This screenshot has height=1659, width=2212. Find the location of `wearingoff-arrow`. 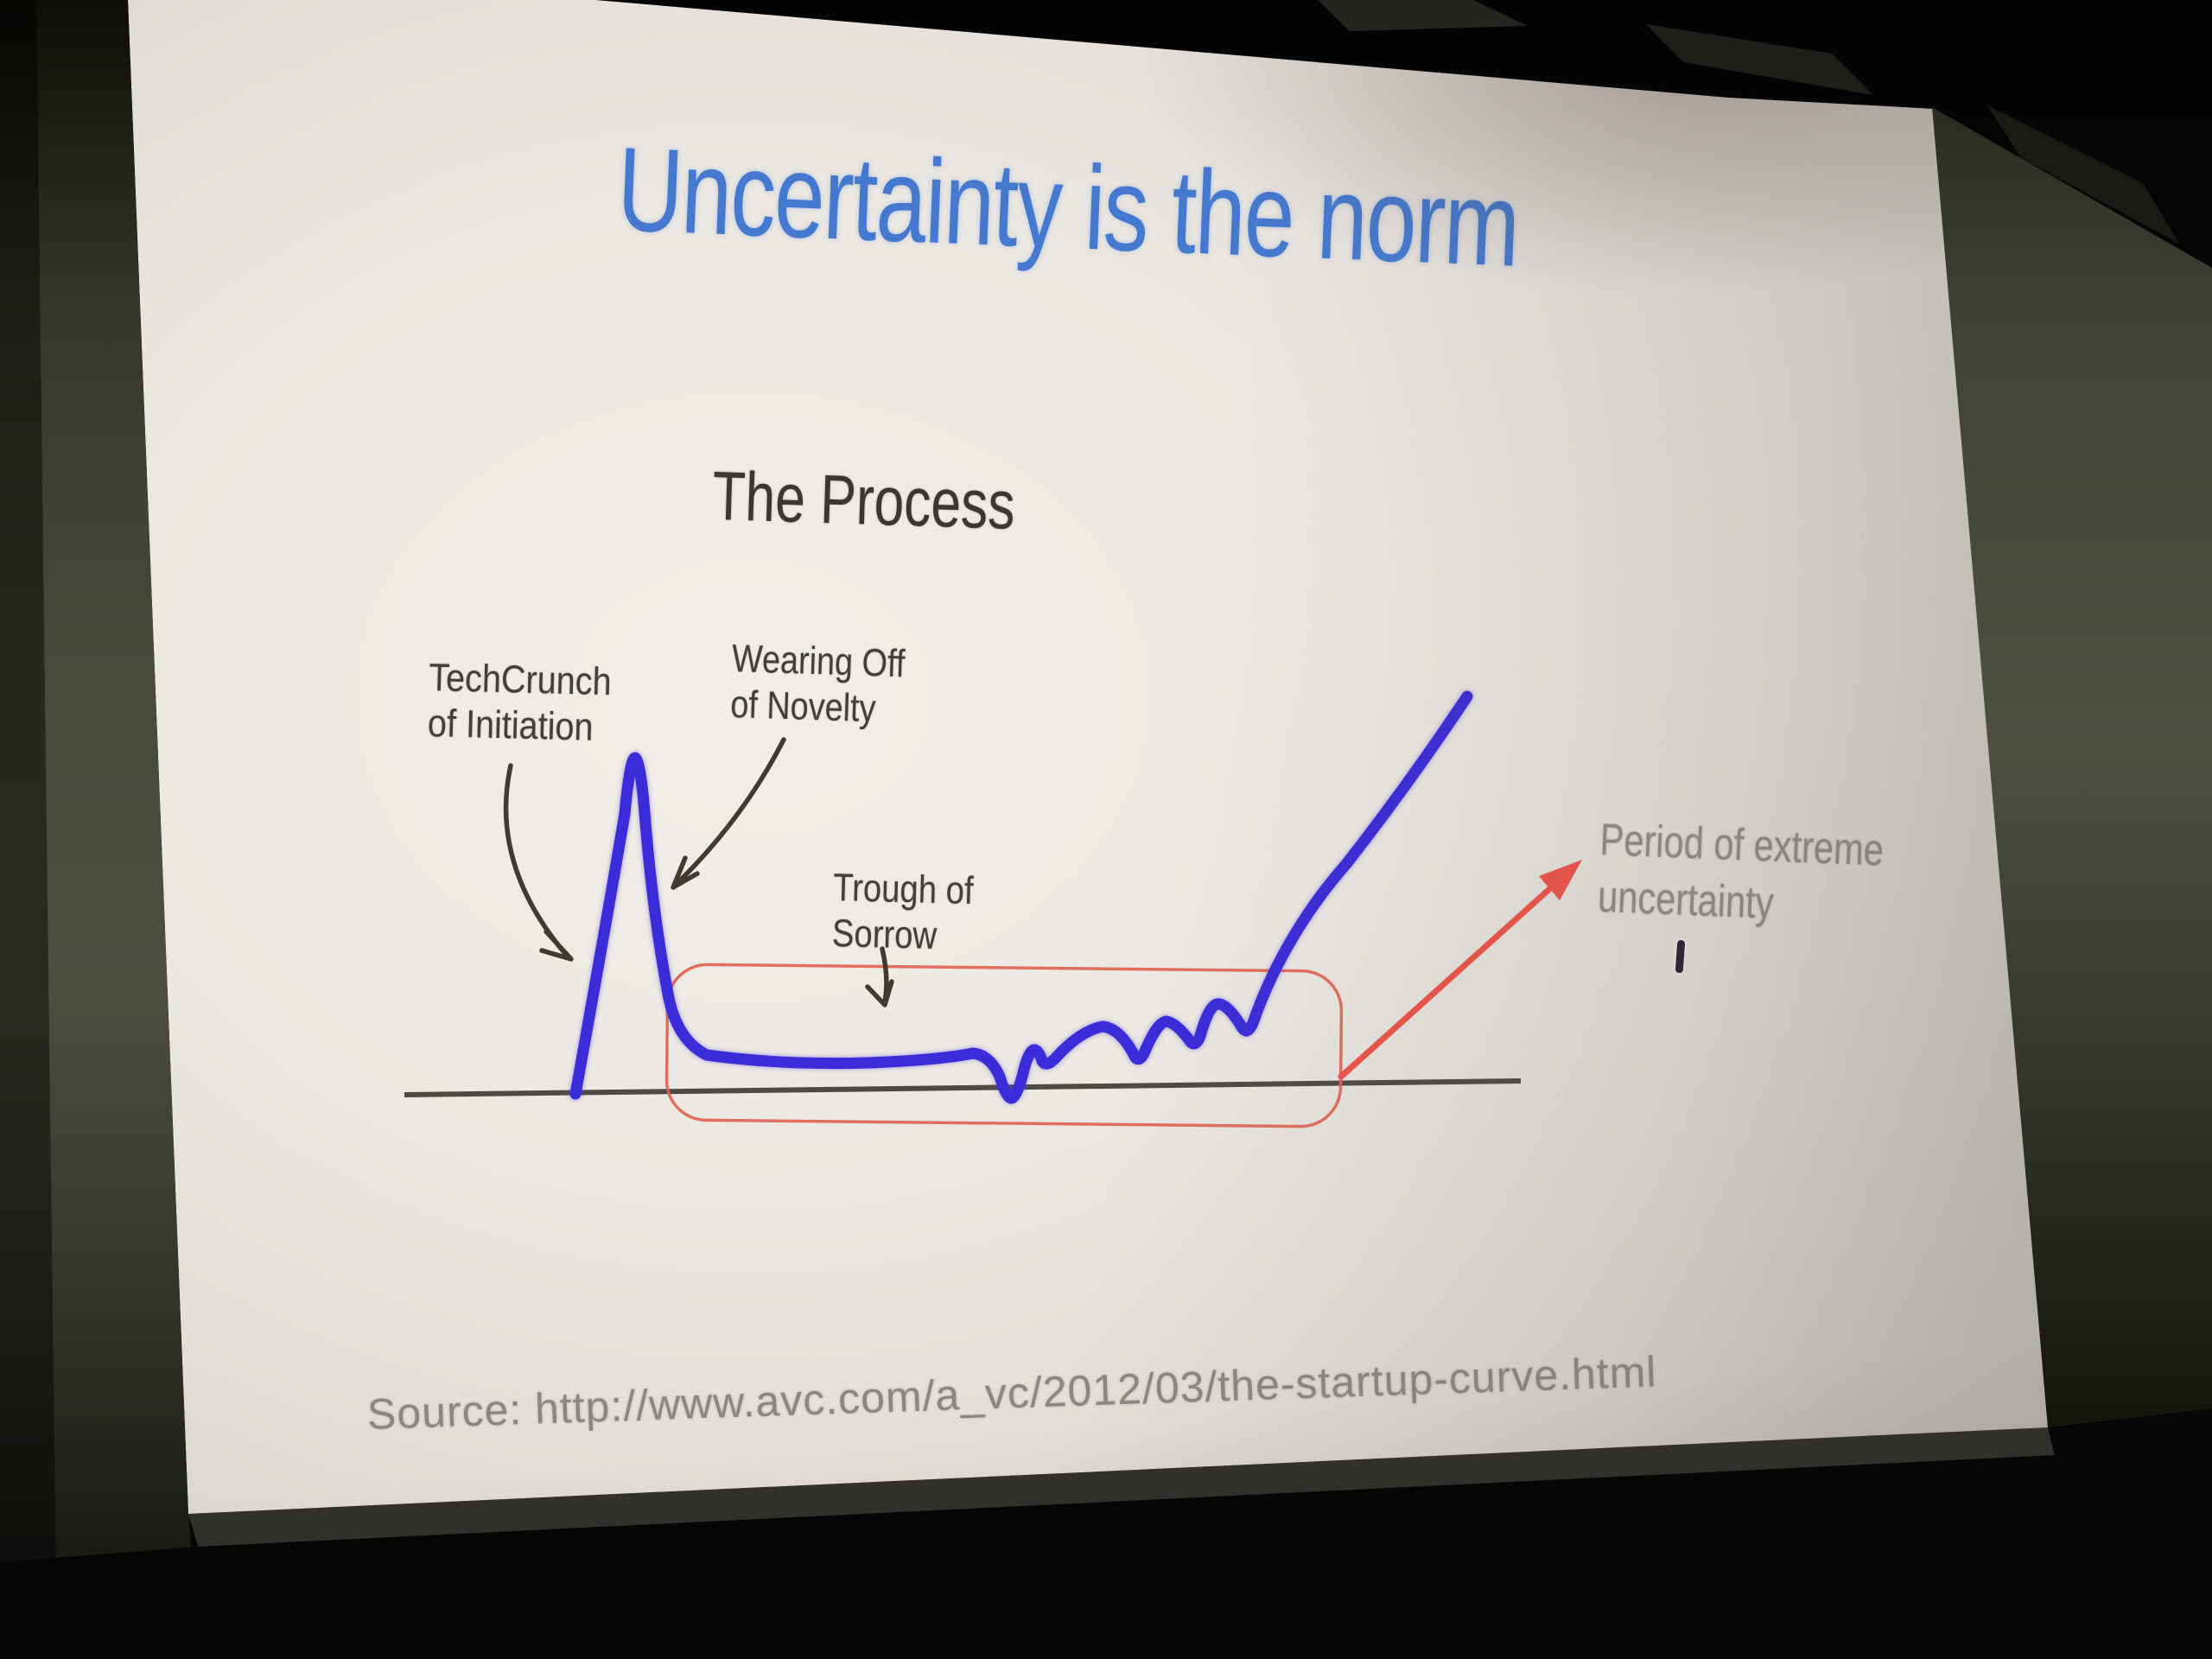

wearingoff-arrow is located at coordinates (729, 812).